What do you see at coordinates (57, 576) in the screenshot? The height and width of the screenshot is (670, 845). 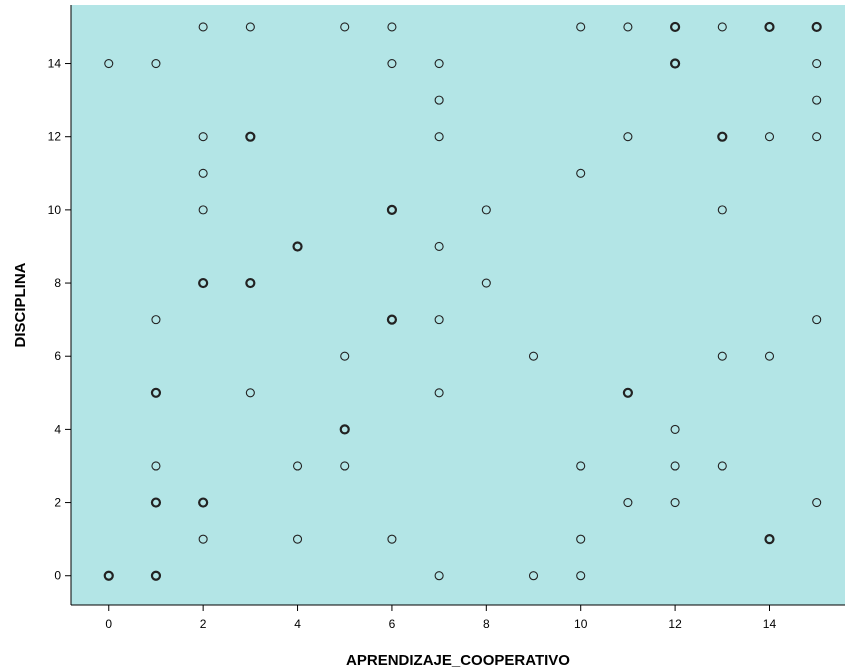 I see `y-tick-label: 0` at bounding box center [57, 576].